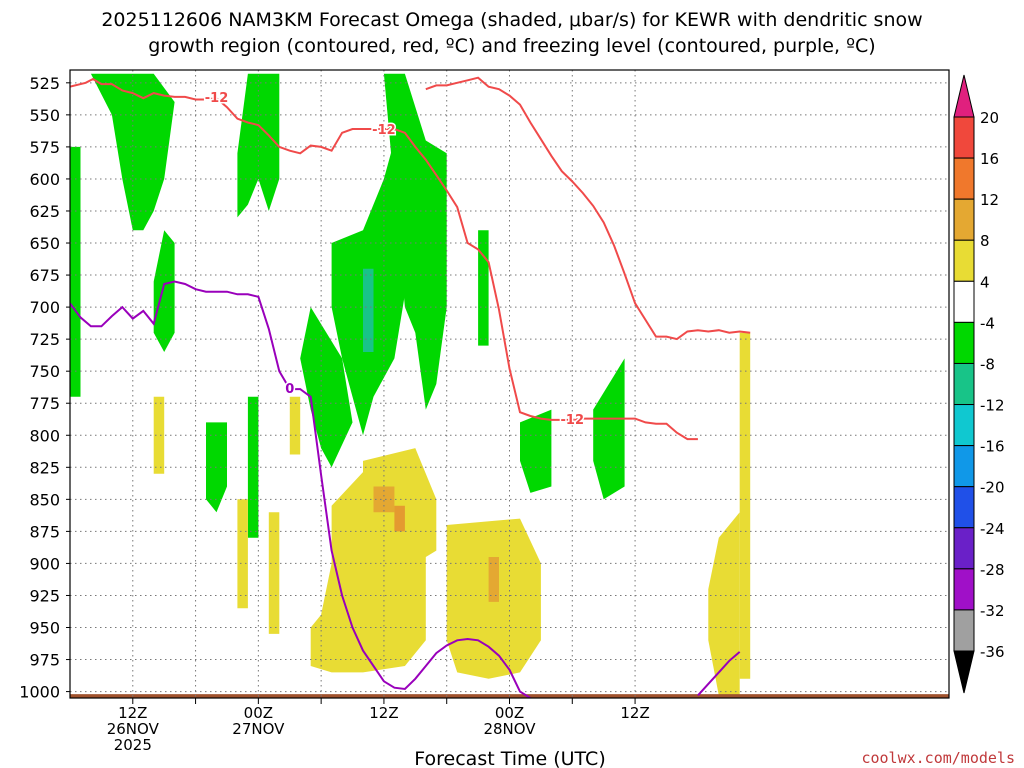  What do you see at coordinates (964, 672) in the screenshot?
I see `colorbar-bottom-arrow` at bounding box center [964, 672].